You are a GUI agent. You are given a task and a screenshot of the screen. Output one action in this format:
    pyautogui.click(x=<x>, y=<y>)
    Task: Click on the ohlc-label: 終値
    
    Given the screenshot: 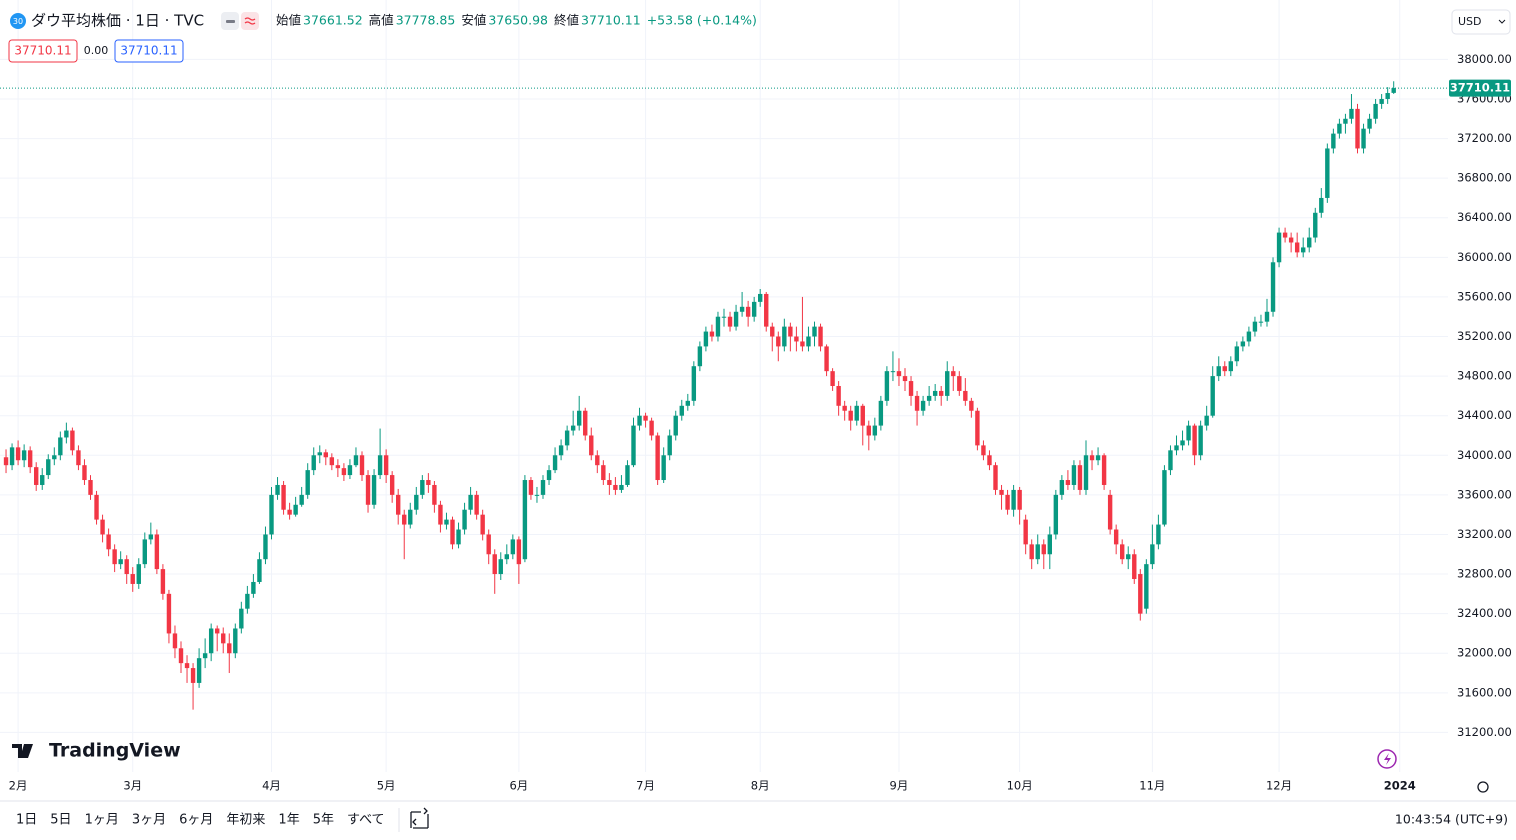 What is the action you would take?
    pyautogui.click(x=566, y=20)
    